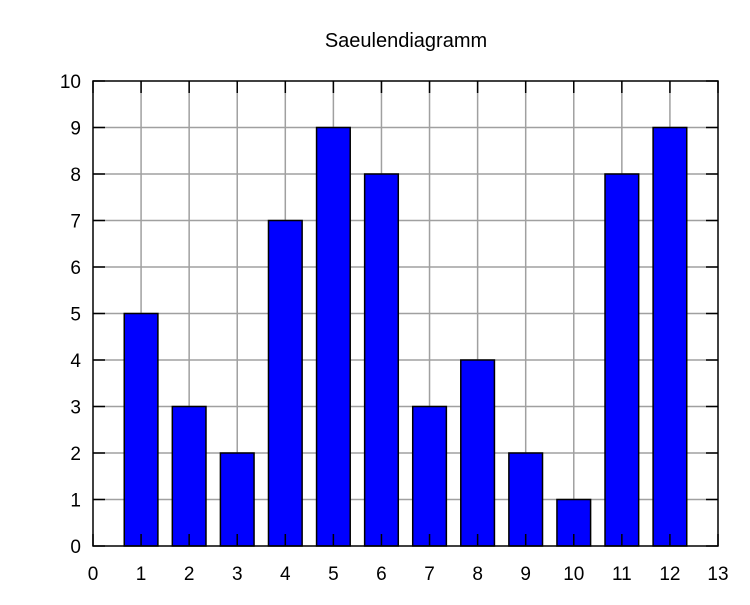 Image resolution: width=750 pixels, height=605 pixels. I want to click on x-tick-label: 9, so click(525, 574).